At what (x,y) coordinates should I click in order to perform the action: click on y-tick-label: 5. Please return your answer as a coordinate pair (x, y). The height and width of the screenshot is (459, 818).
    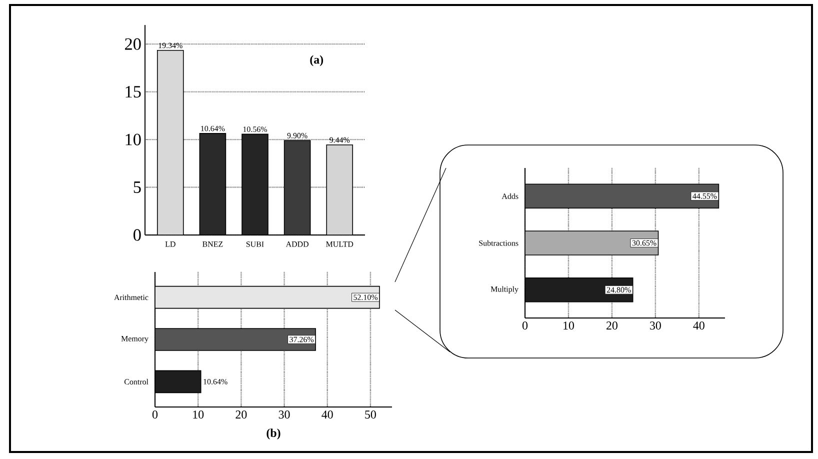
    Looking at the image, I should click on (137, 187).